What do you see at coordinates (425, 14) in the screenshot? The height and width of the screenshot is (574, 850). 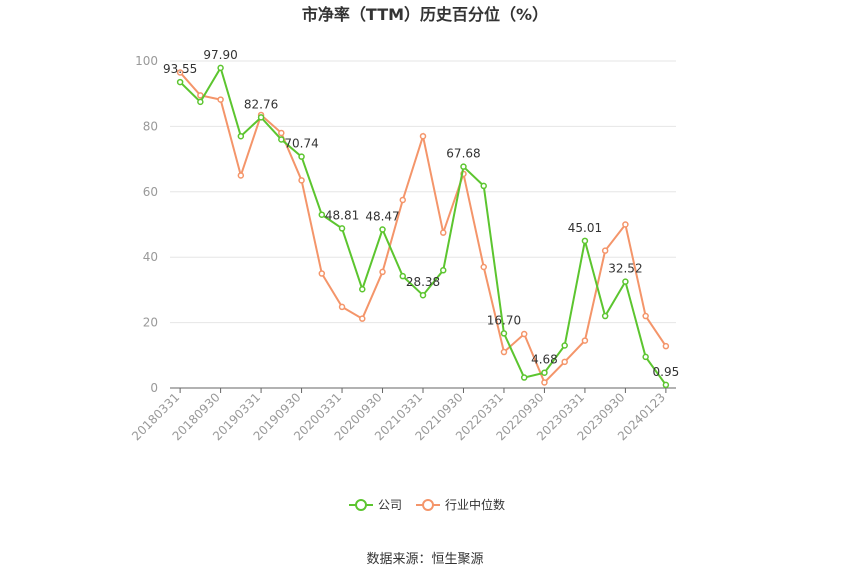 I see `chart-title: 市净率（TTM）历史百分位（%）` at bounding box center [425, 14].